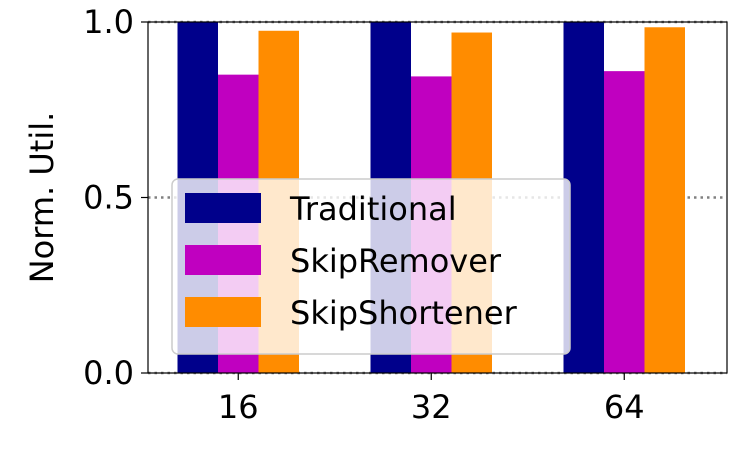  I want to click on y-tick-label-2: 1.0, so click(108, 22).